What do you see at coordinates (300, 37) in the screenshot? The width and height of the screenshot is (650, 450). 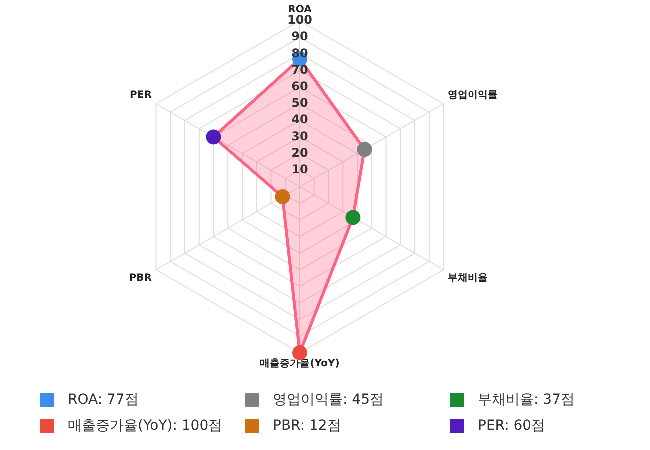 I see `y-tick-label: 90` at bounding box center [300, 37].